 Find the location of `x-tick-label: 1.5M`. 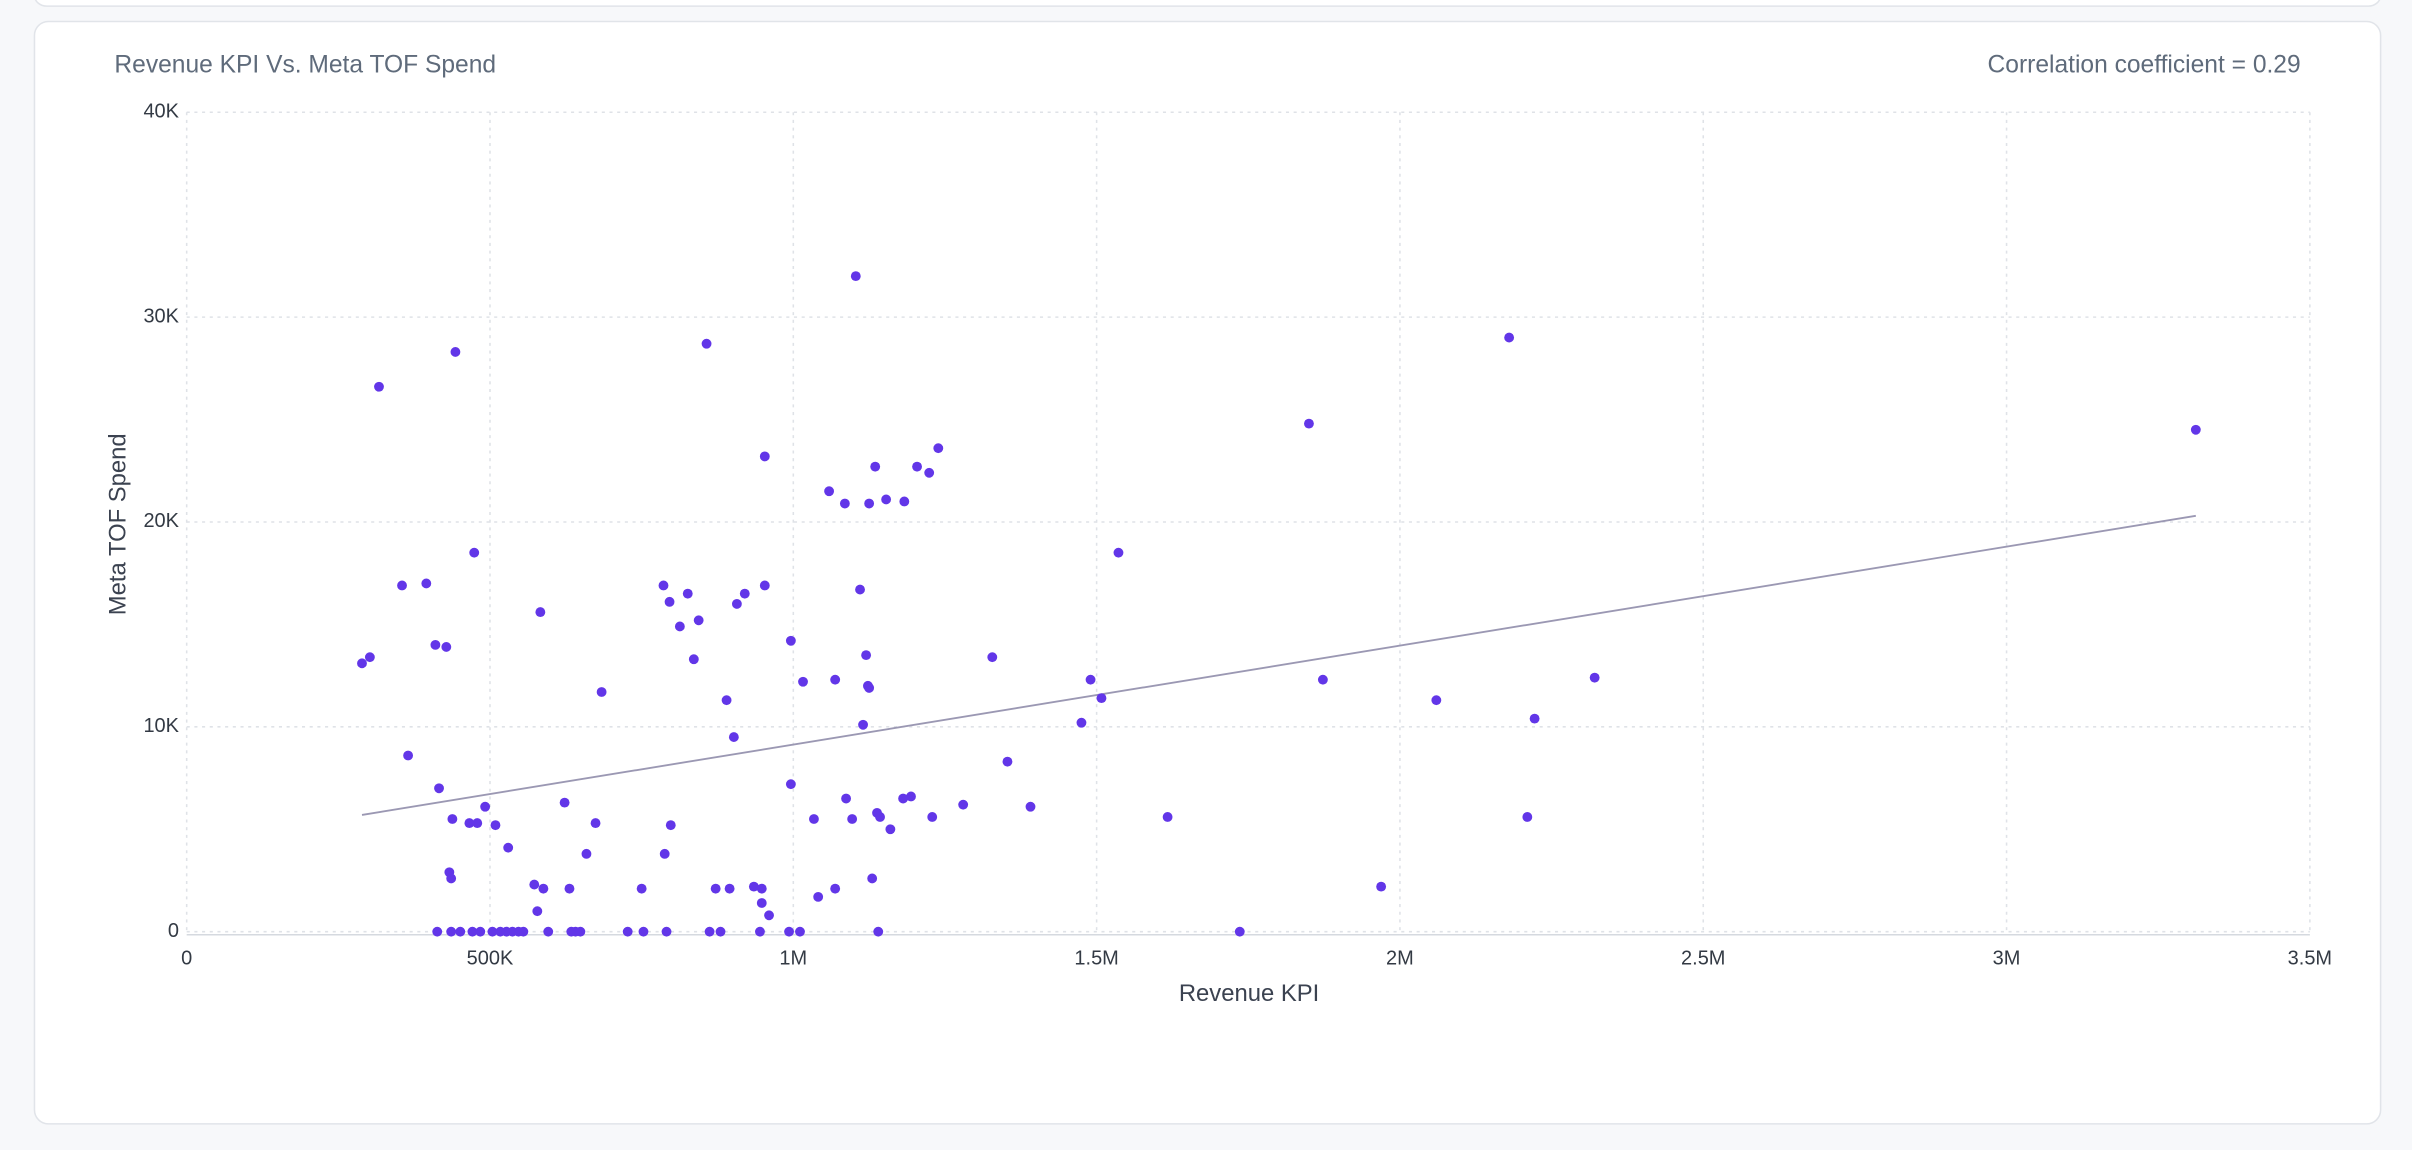

x-tick-label: 1.5M is located at coordinates (1096, 959).